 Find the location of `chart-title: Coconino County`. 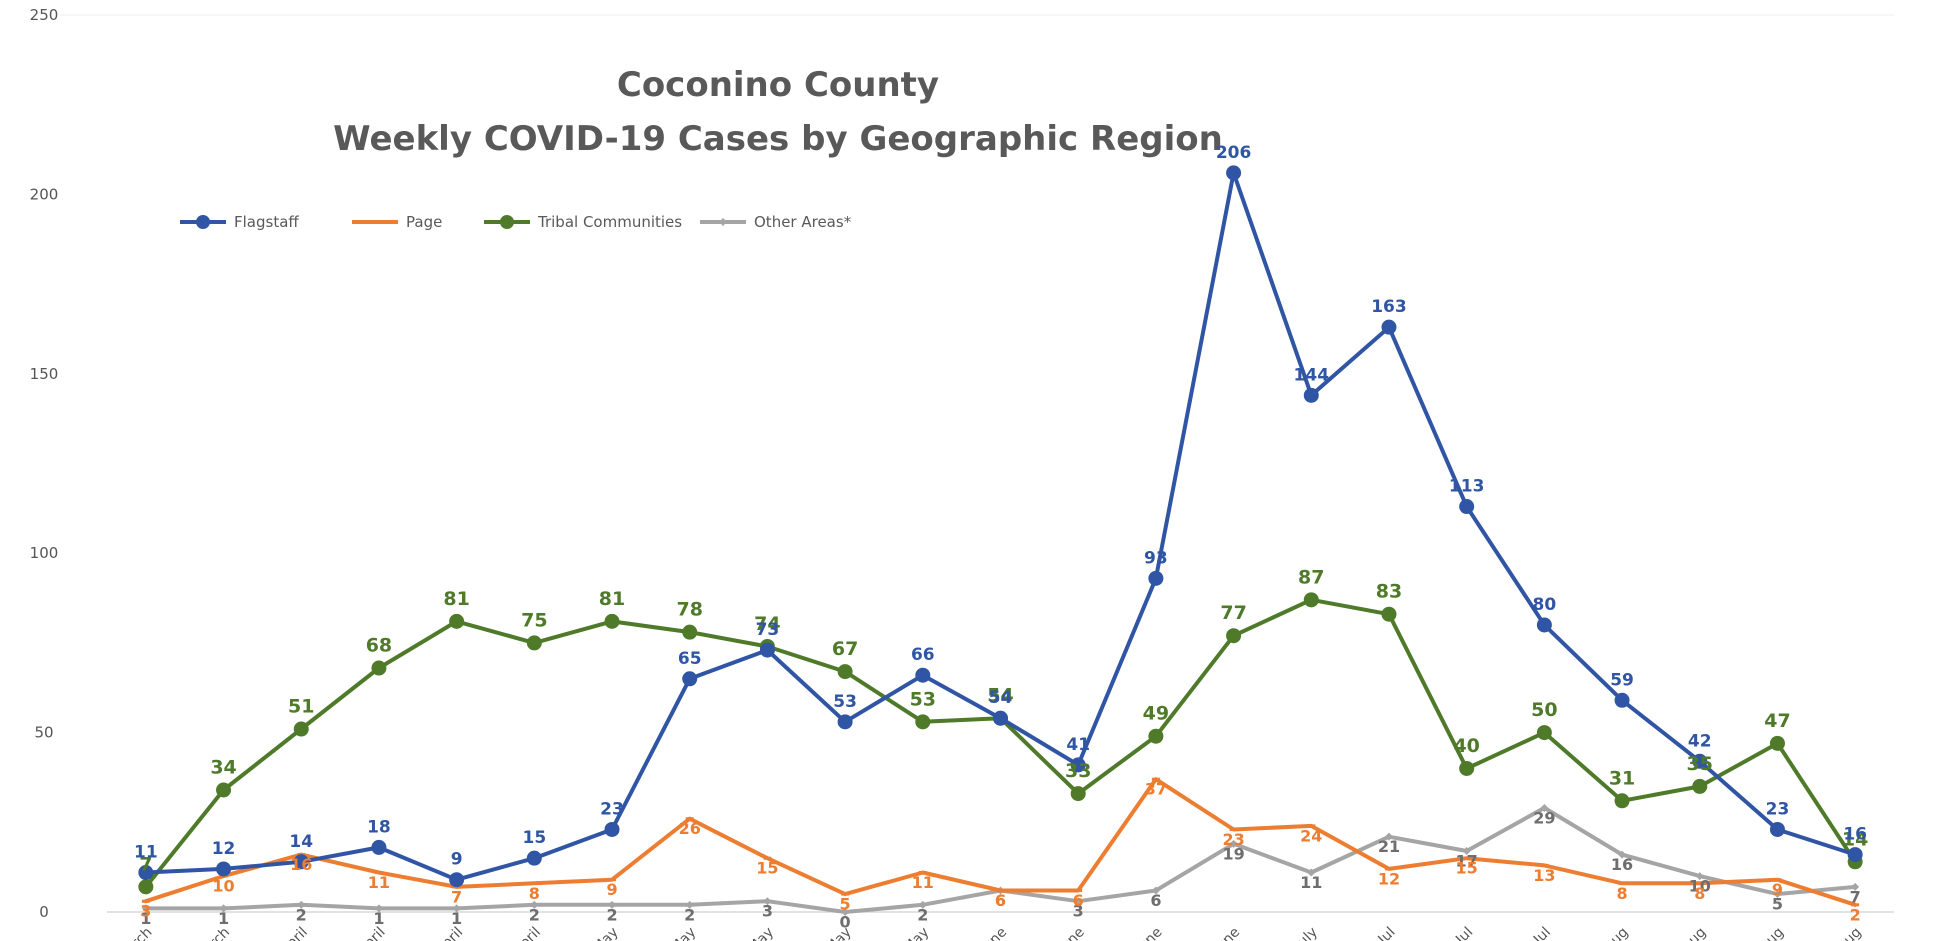

chart-title: Coconino County is located at coordinates (778, 85).